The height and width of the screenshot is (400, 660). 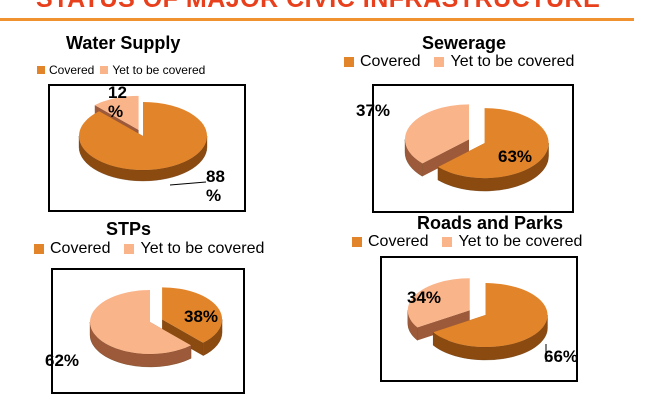 I want to click on pie-wall-sewerage-yet, so click(x=445, y=158).